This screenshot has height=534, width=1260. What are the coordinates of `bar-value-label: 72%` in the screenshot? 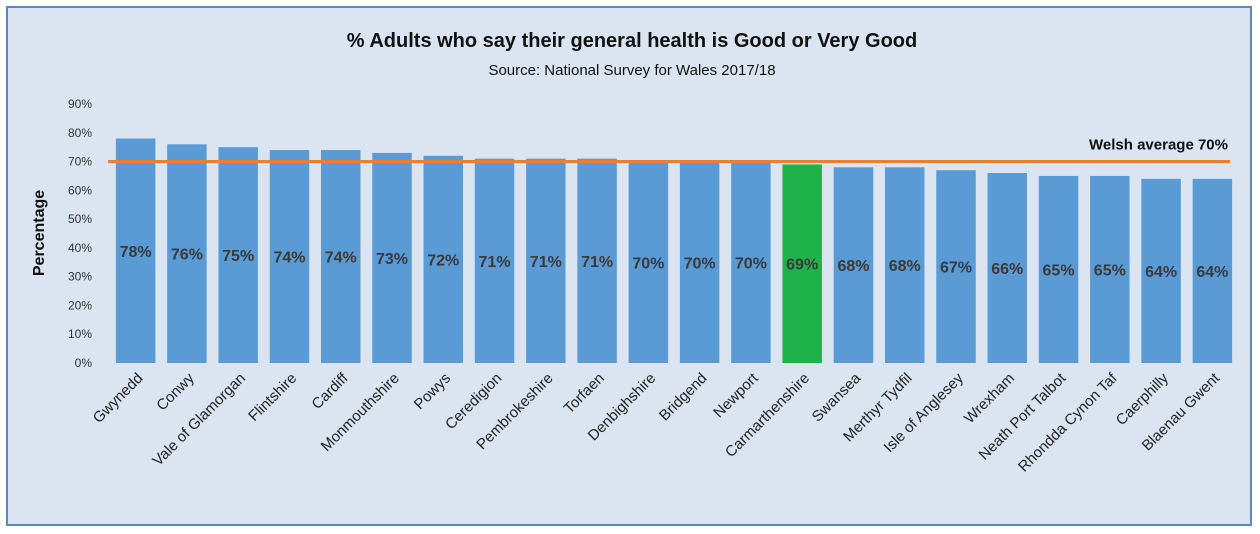 It's located at (443, 260).